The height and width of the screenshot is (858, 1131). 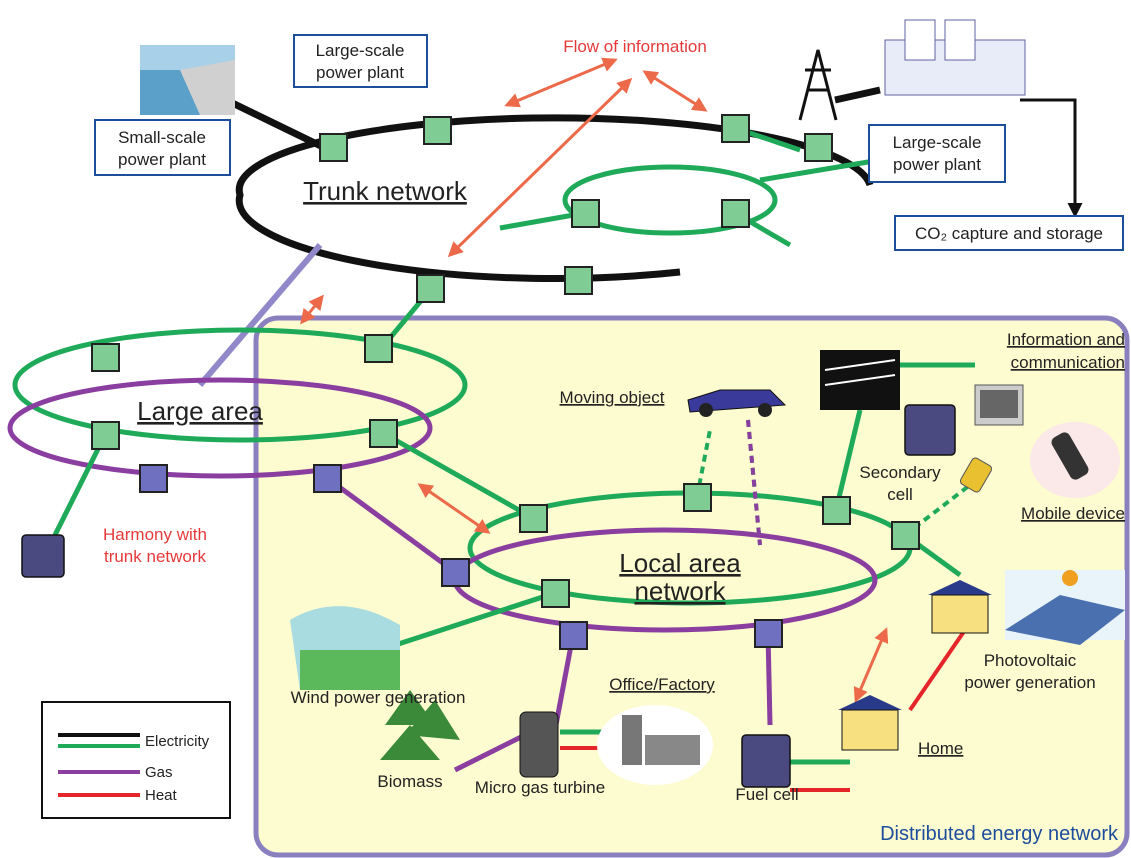 I want to click on line: power generation, so click(x=1029, y=682).